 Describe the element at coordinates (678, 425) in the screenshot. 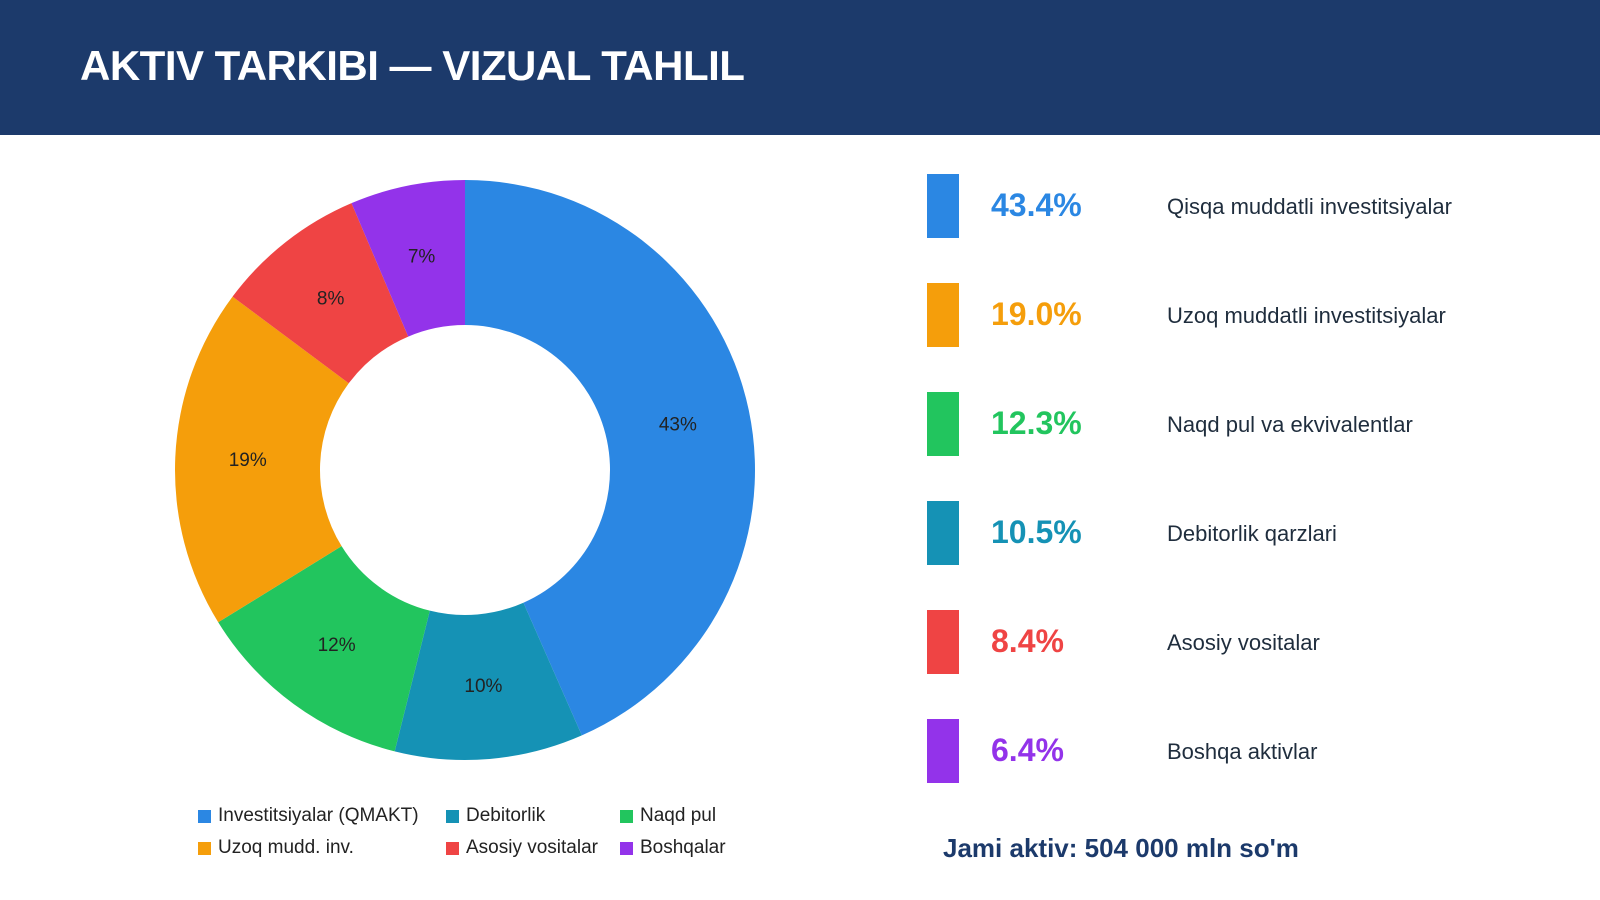

I see `slice-label-1: 43%` at that location.